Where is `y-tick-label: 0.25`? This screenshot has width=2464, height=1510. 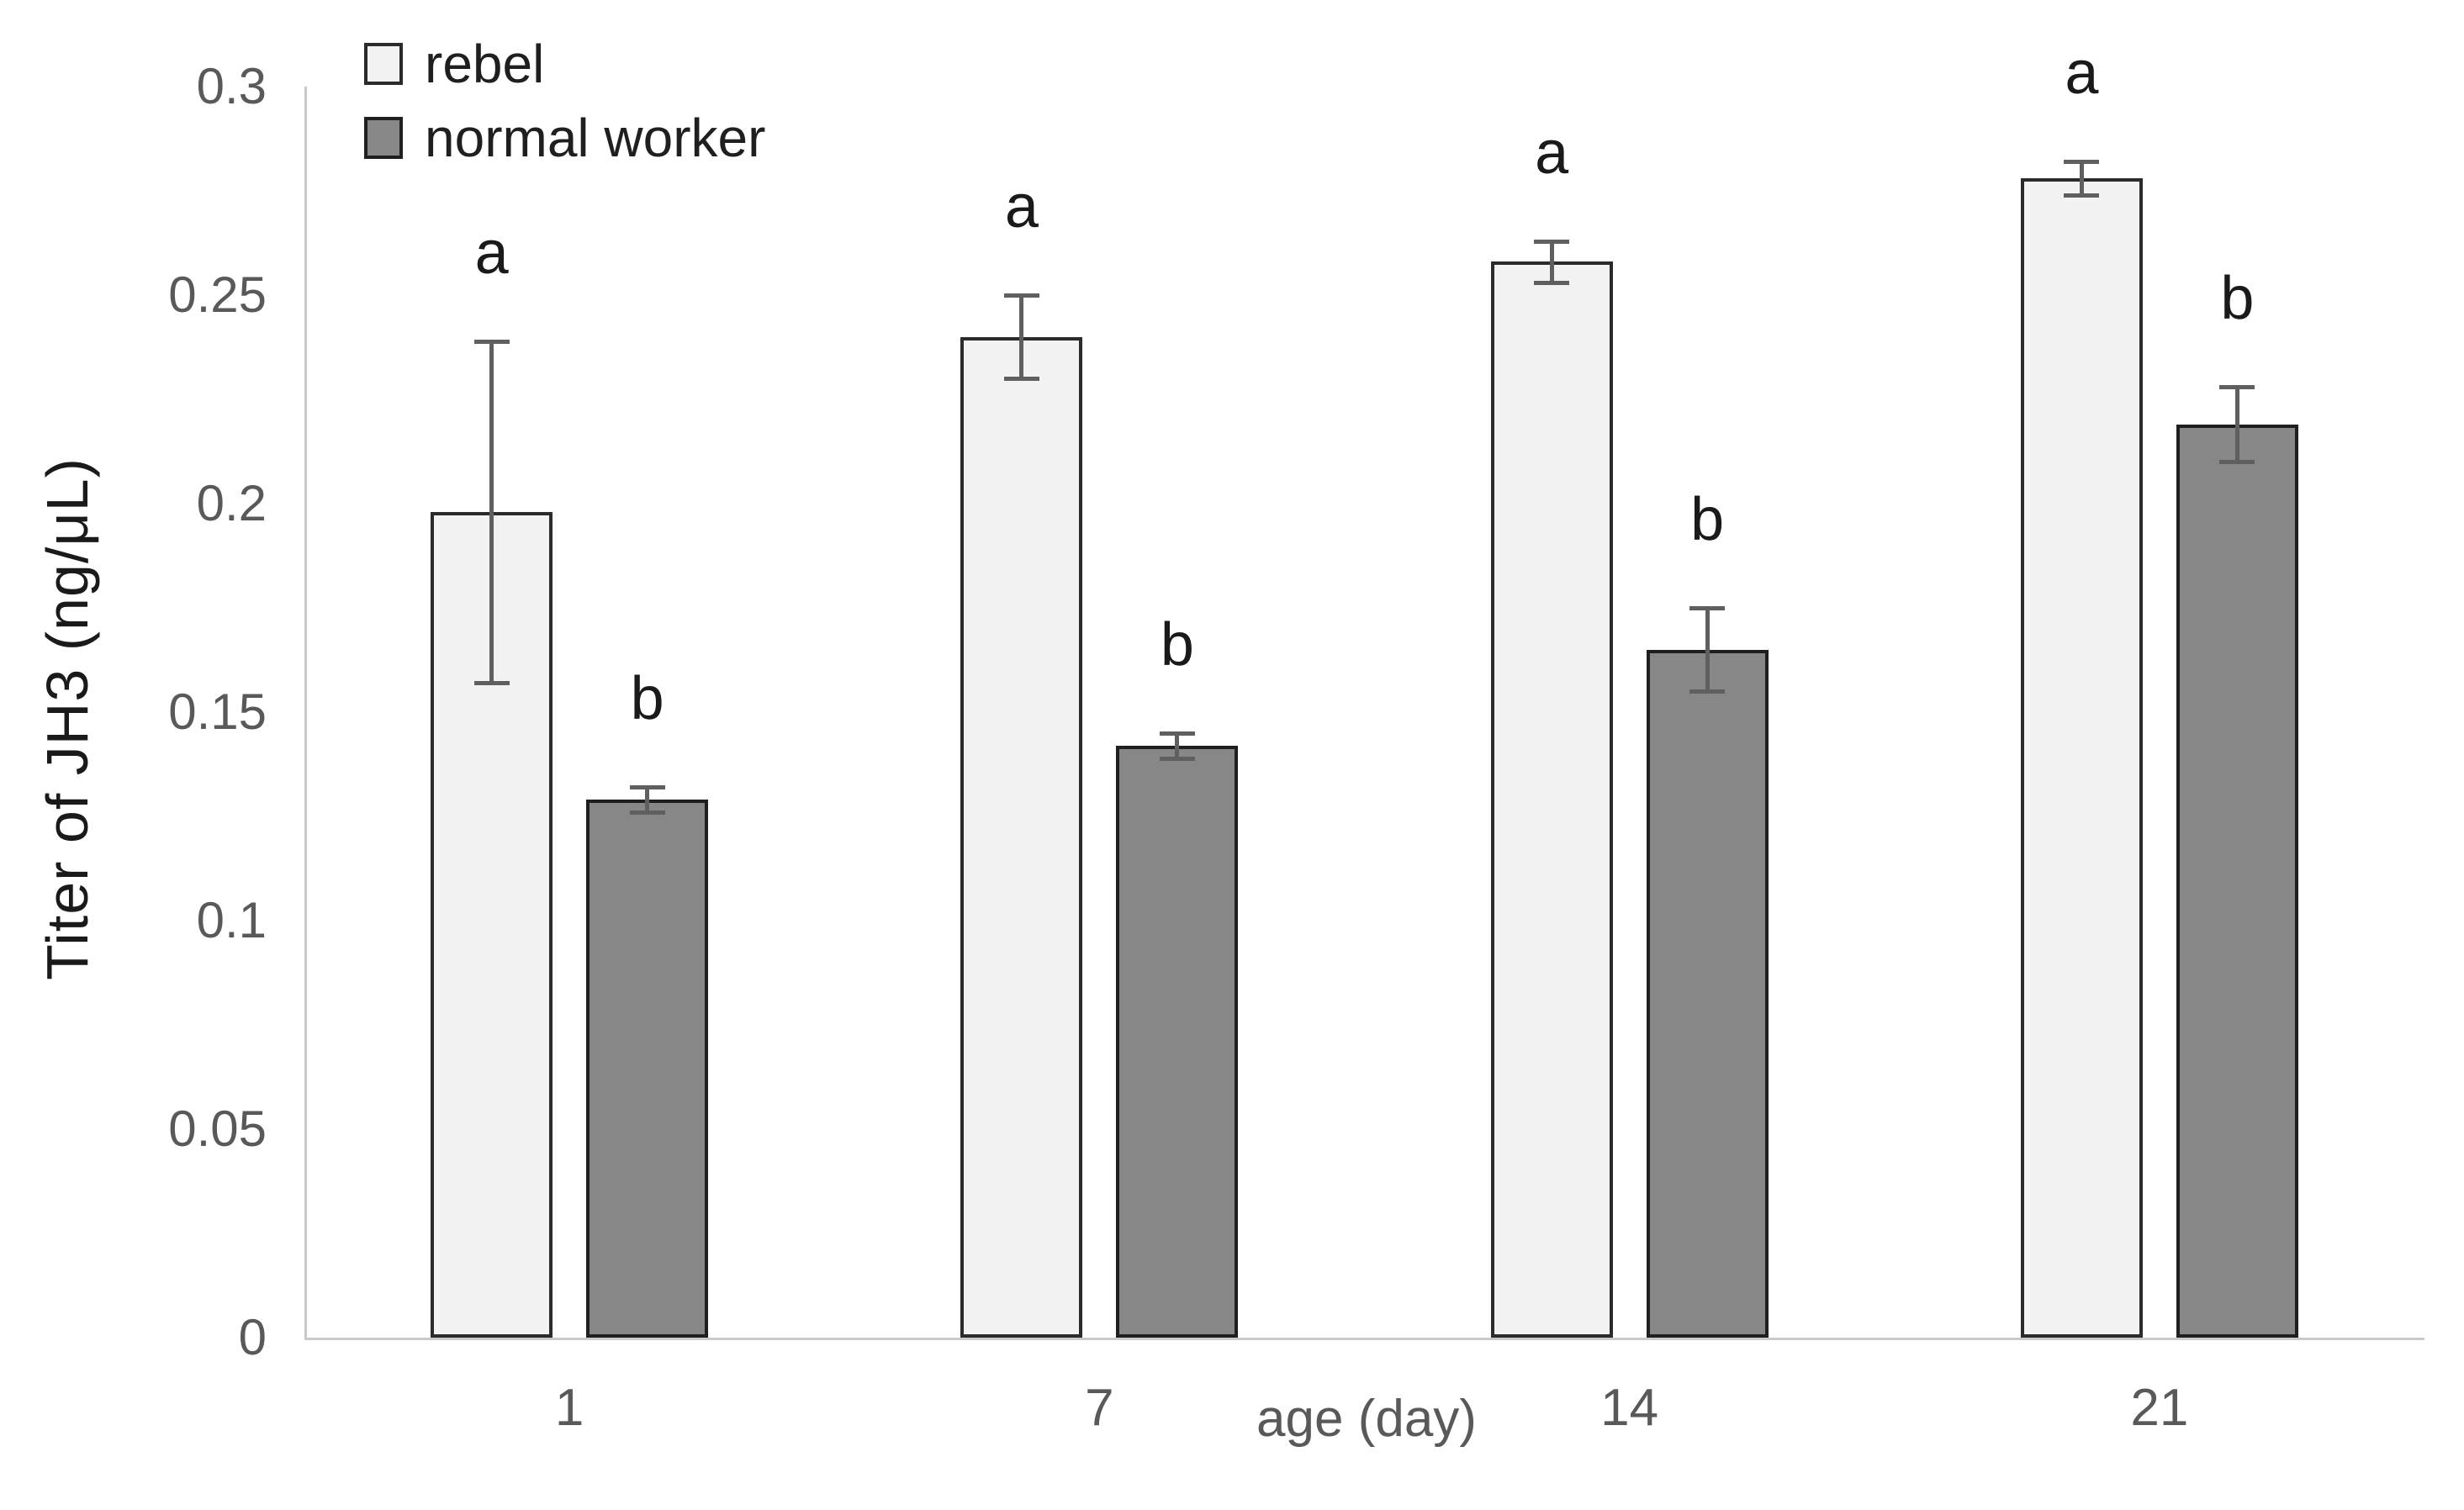 y-tick-label: 0.25 is located at coordinates (217, 295).